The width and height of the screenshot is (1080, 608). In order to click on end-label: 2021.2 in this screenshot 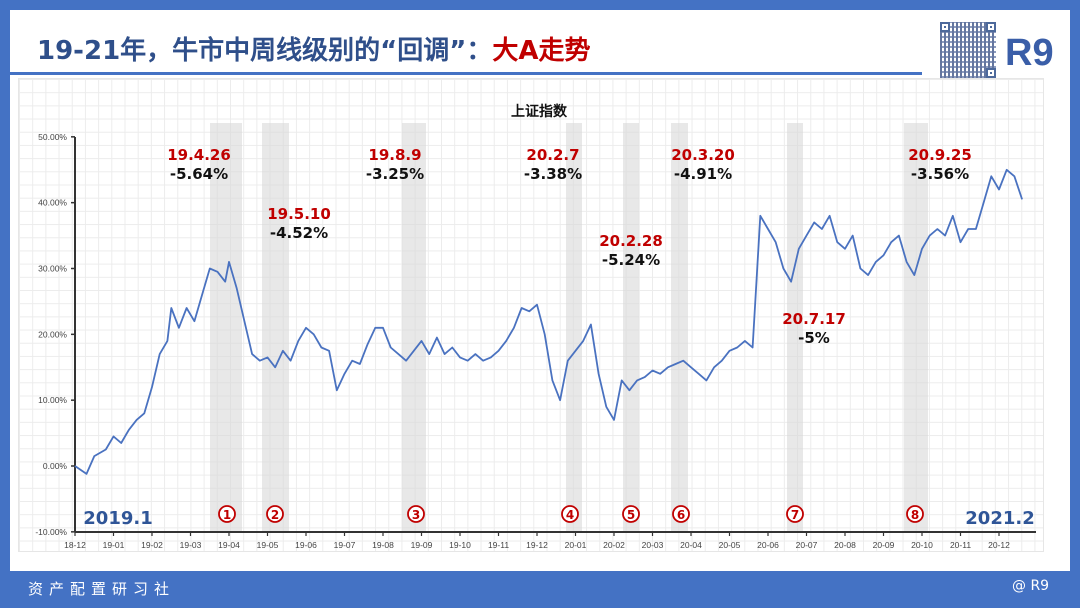, I will do `click(999, 518)`.